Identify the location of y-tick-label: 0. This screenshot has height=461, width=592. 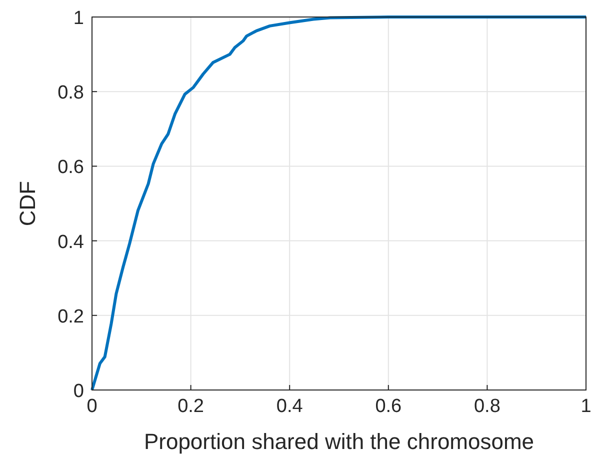
(78, 391).